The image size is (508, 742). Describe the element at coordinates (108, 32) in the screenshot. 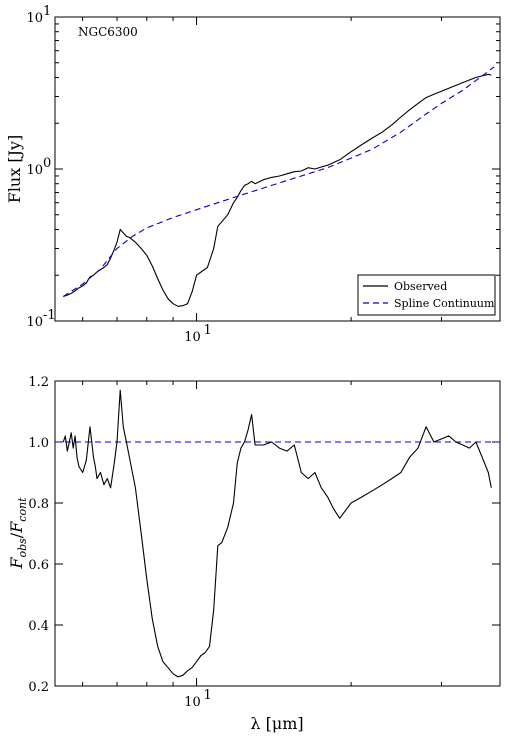

I see `object-name-annotation: NGC6300` at that location.